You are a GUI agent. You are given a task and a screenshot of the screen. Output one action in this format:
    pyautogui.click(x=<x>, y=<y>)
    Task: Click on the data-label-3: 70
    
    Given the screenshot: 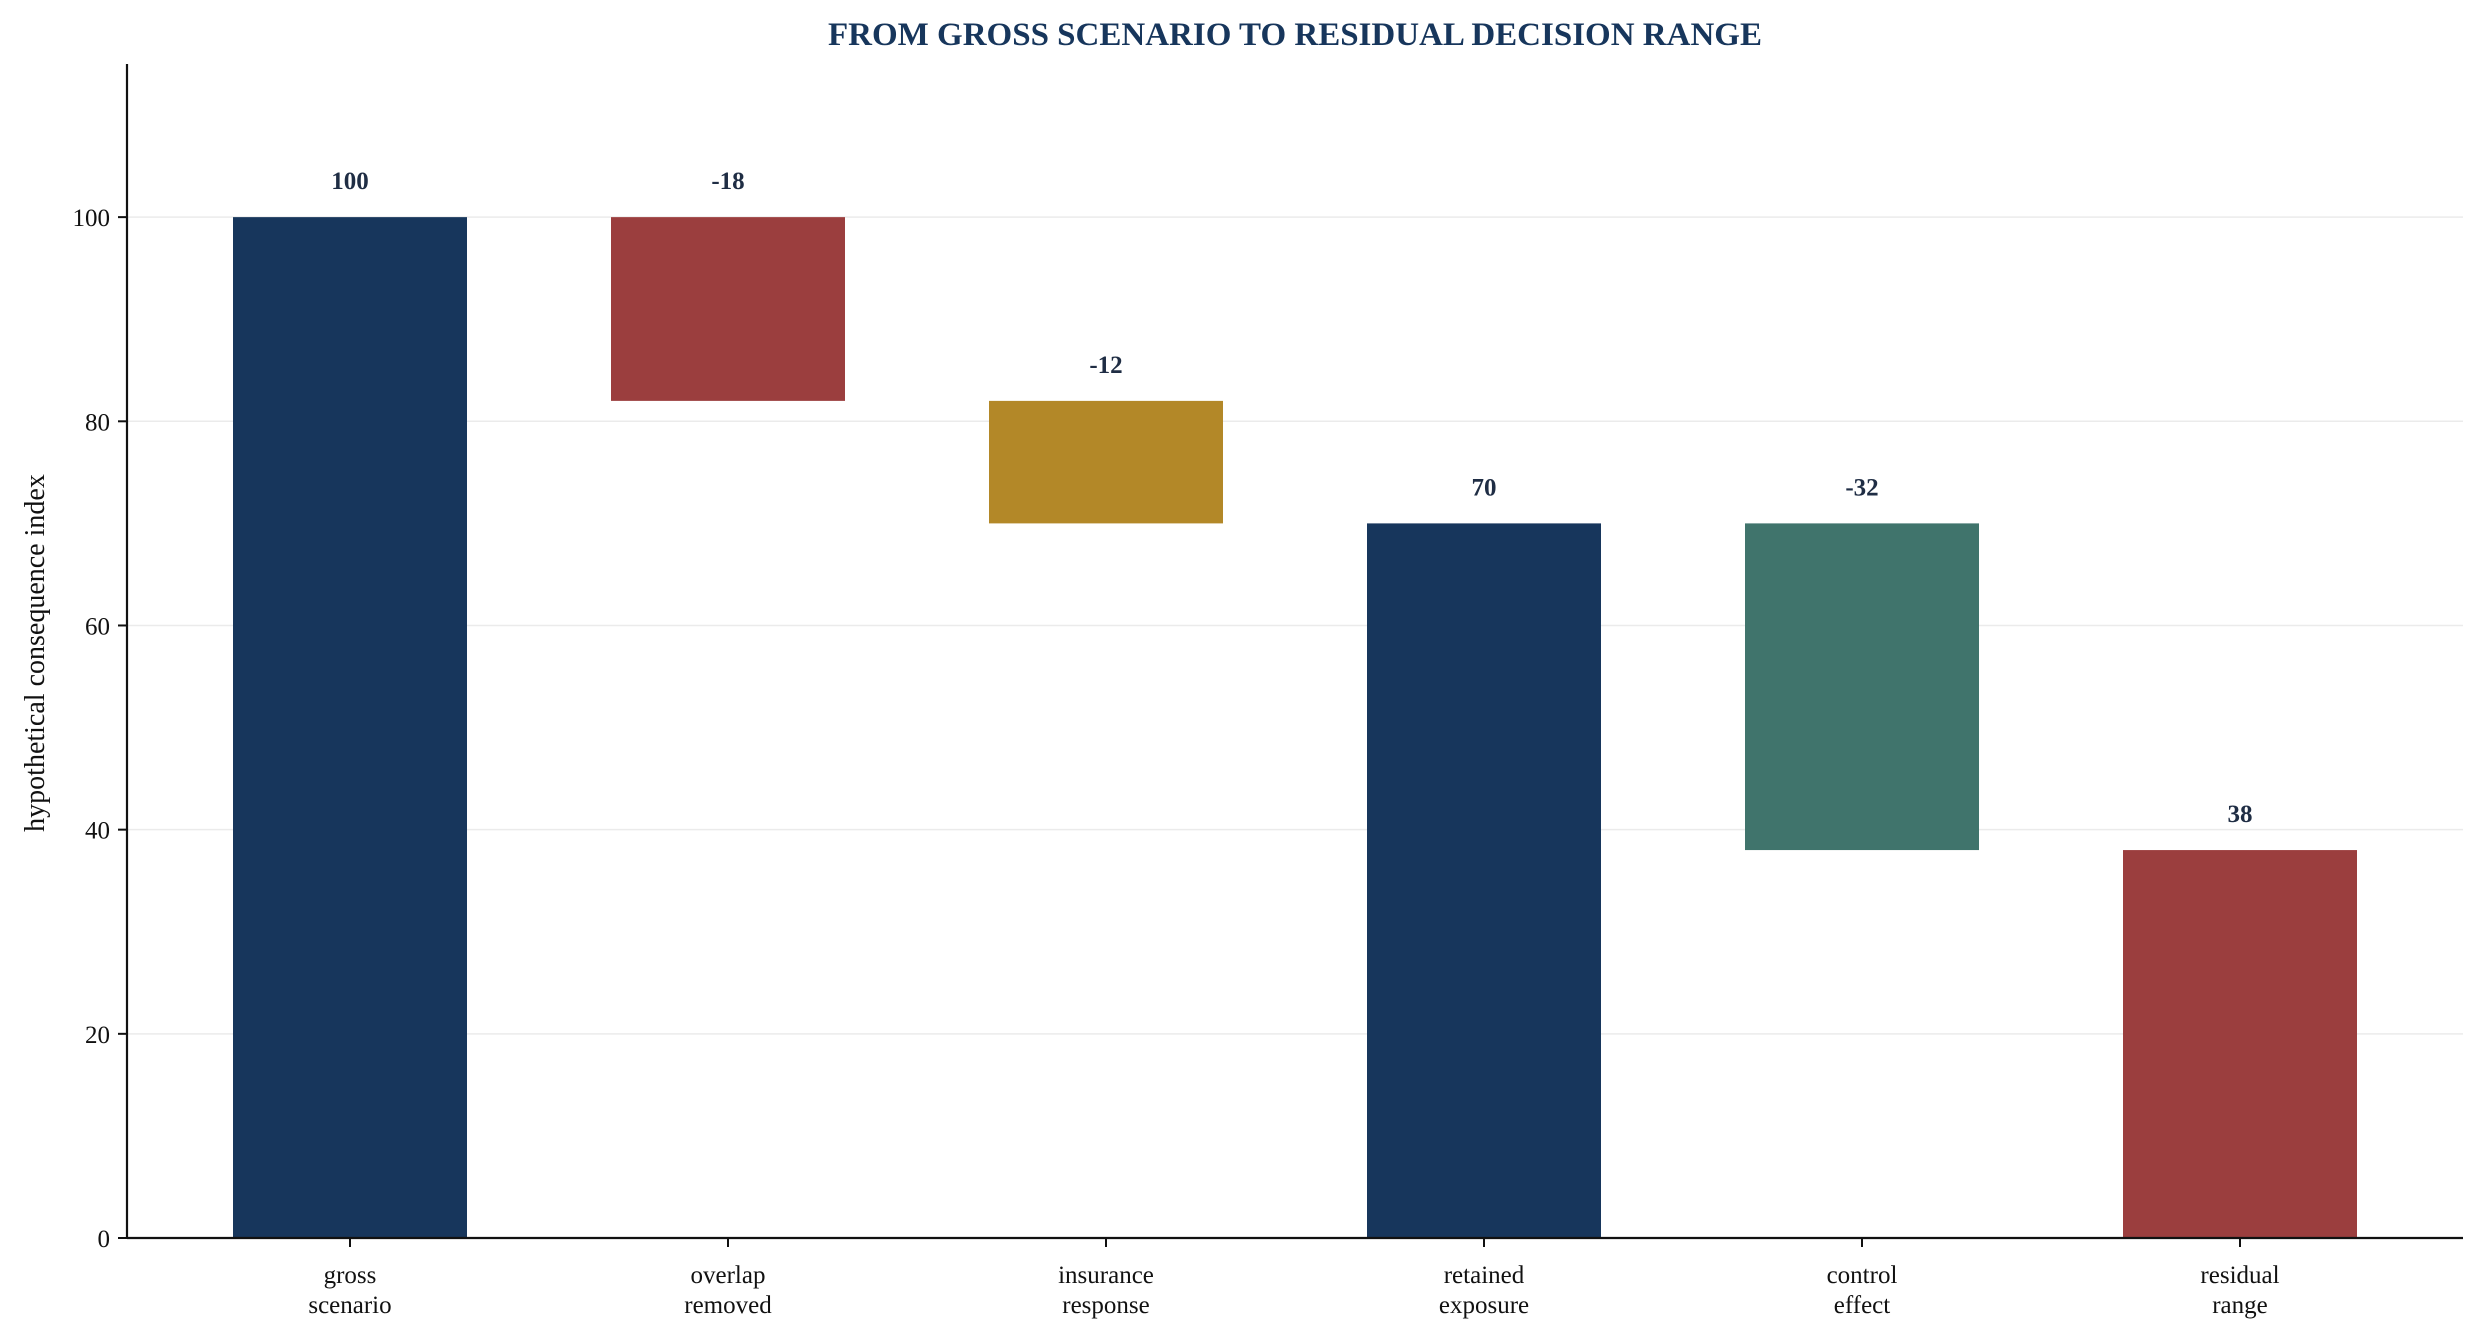 What is the action you would take?
    pyautogui.click(x=1484, y=487)
    